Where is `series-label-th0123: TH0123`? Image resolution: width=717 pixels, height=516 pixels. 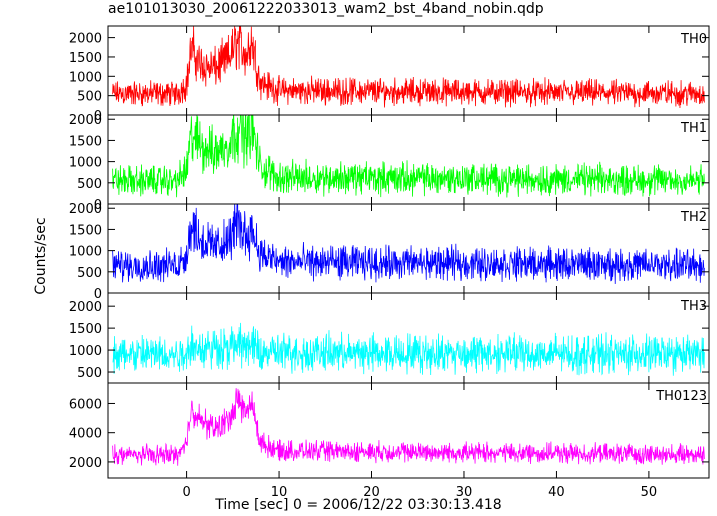 series-label-th0123: TH0123 is located at coordinates (681, 396).